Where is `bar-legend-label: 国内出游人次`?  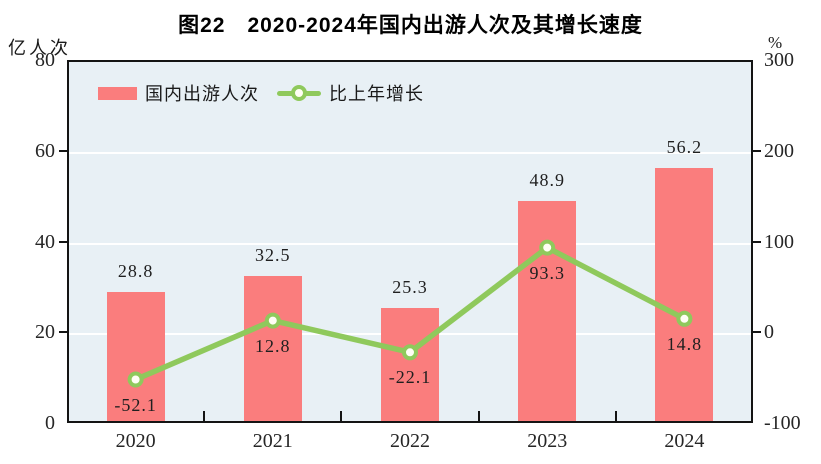 bar-legend-label: 国内出游人次 is located at coordinates (202, 94).